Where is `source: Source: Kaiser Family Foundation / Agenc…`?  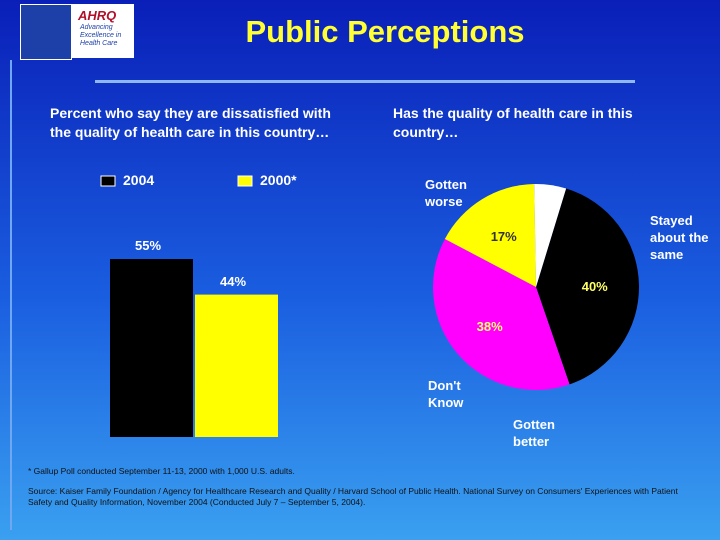 source: Source: Kaiser Family Foundation / Agenc… is located at coordinates (353, 496).